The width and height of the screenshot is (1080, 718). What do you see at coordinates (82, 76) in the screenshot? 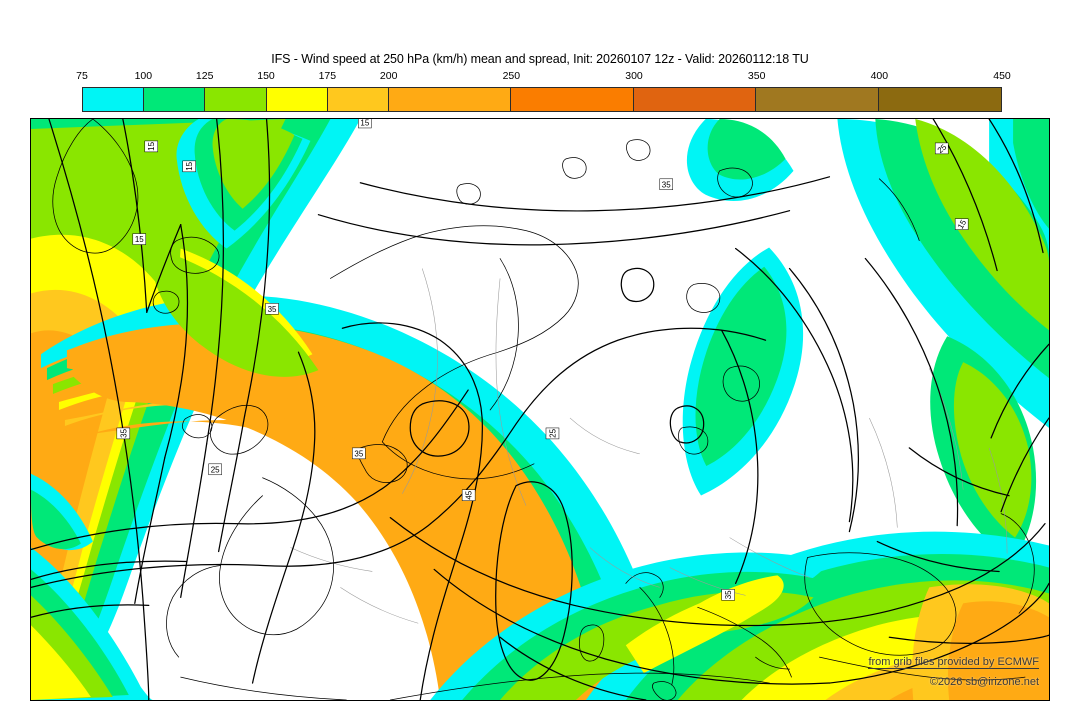
I see `colorbar-tick-75: 75` at bounding box center [82, 76].